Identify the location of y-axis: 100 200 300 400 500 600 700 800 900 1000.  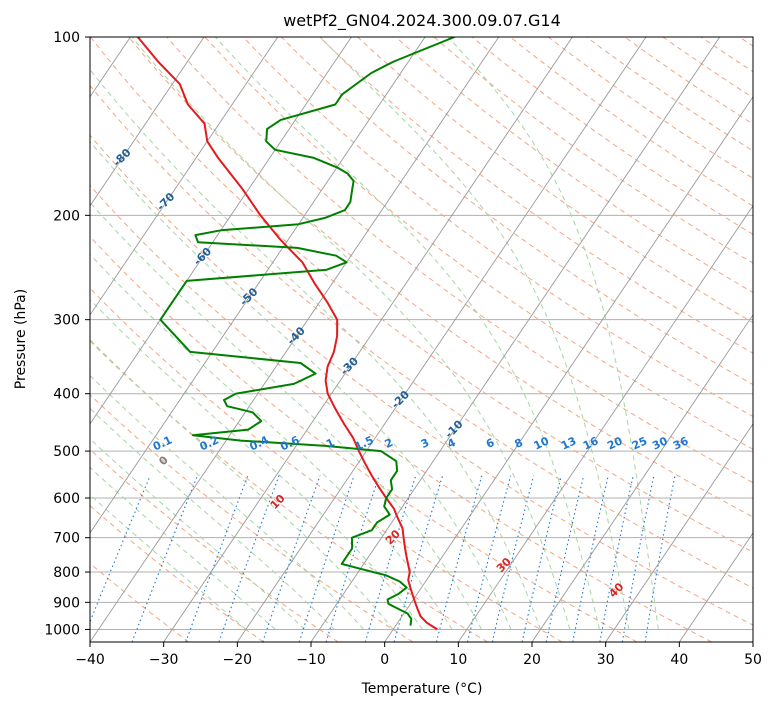
(67, 334).